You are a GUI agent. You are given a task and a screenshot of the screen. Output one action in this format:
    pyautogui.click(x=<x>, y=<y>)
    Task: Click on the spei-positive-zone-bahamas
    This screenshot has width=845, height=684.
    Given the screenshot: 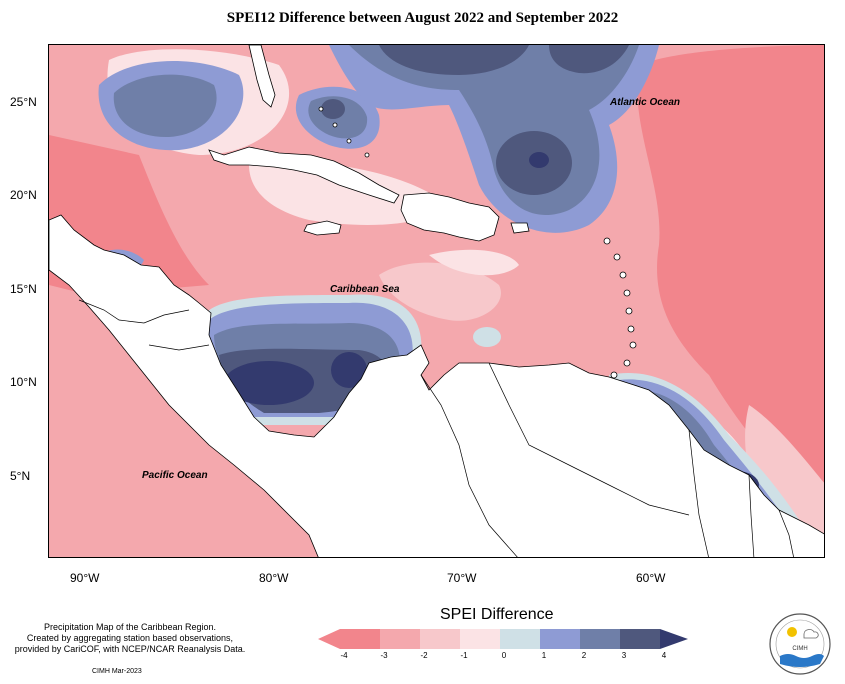 What is the action you would take?
    pyautogui.click(x=337, y=117)
    